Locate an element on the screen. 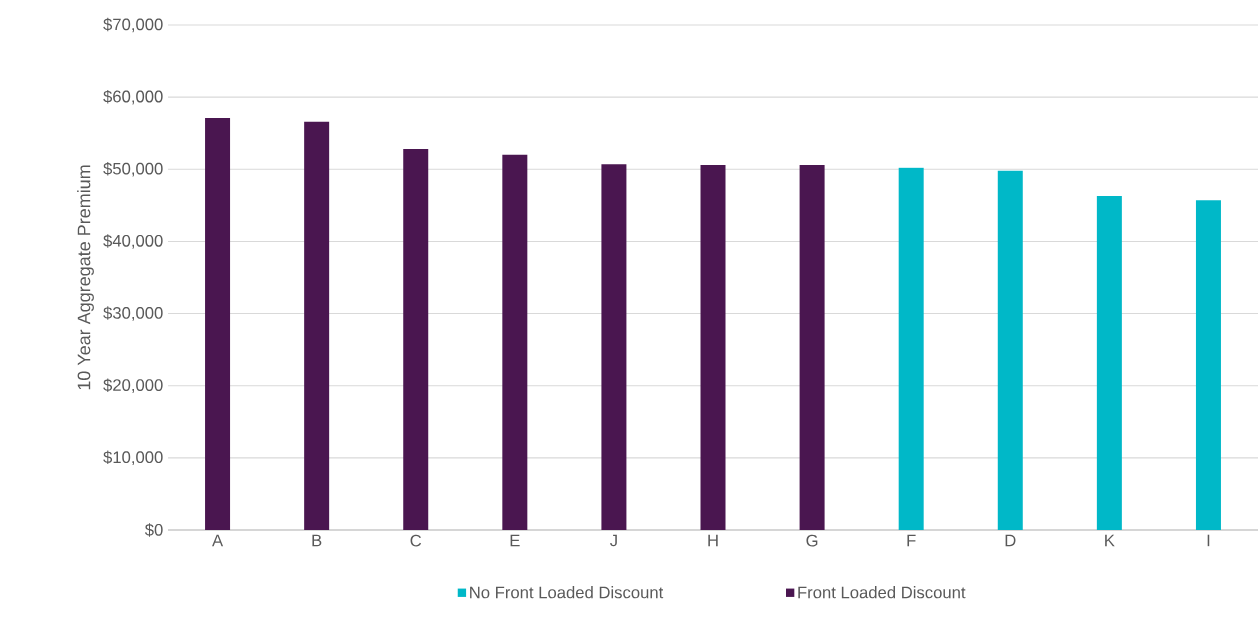 The height and width of the screenshot is (617, 1259). x-tick-label: C is located at coordinates (416, 540).